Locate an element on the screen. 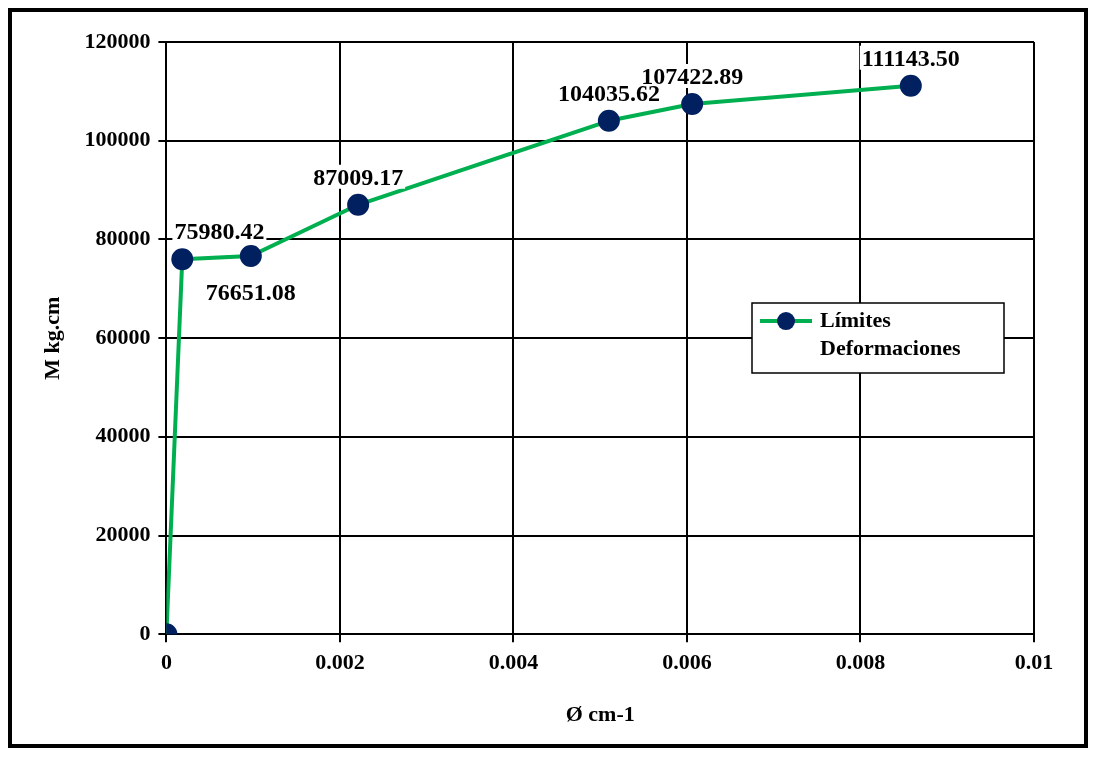 This screenshot has width=1106, height=762. y-tick-label: 60000 is located at coordinates (123, 336).